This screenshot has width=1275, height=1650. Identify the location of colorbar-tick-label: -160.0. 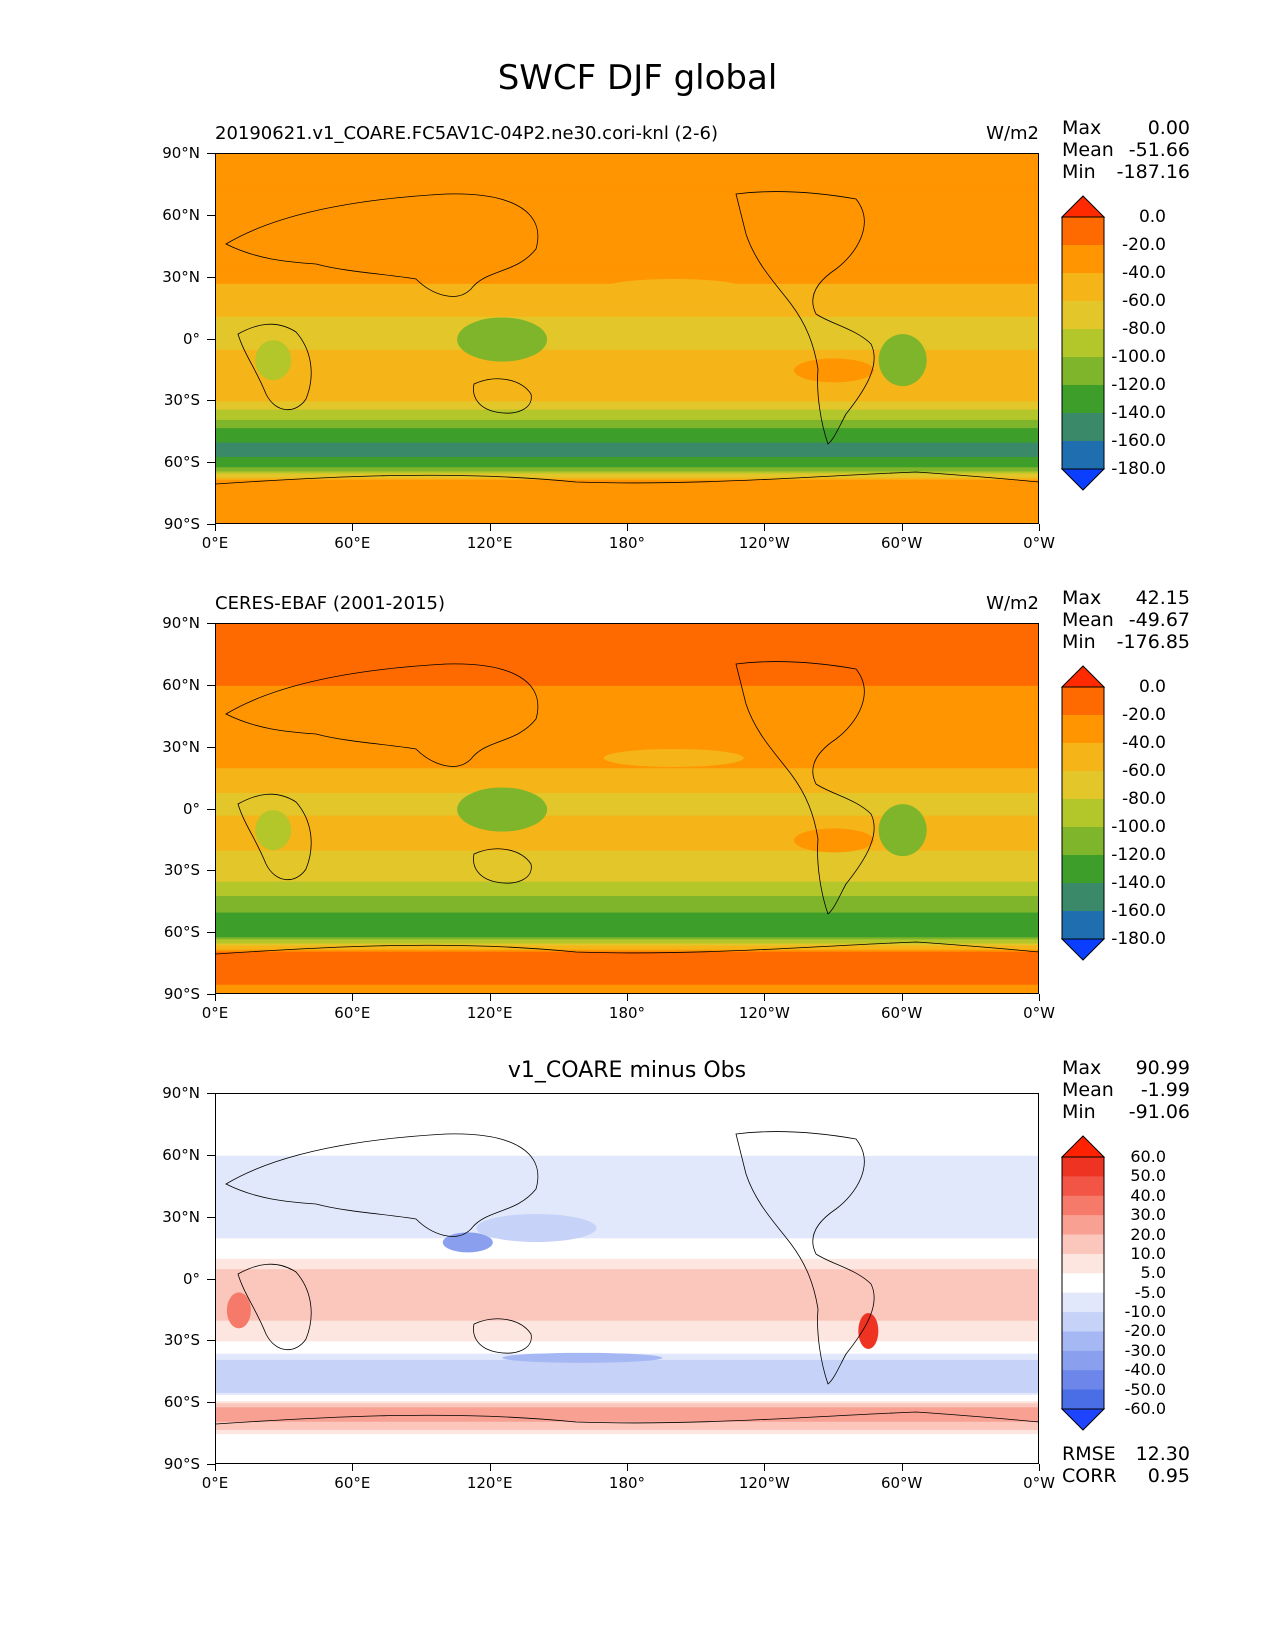
(1138, 911).